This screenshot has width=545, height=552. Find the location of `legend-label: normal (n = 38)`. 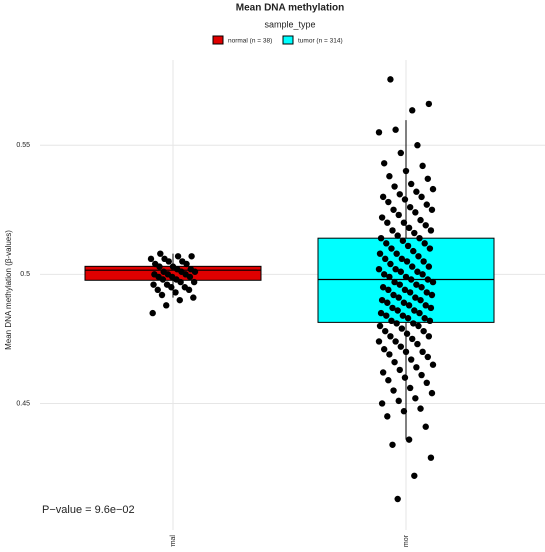

legend-label: normal (n = 38) is located at coordinates (250, 41).